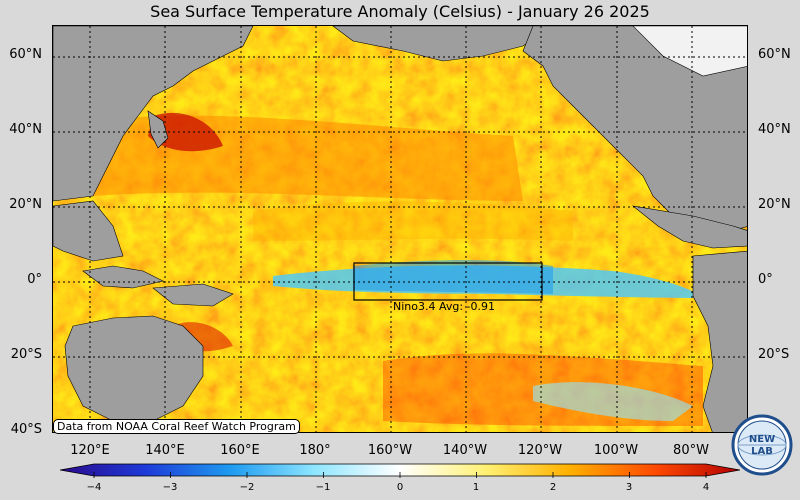  What do you see at coordinates (553, 487) in the screenshot?
I see `colorbar-tick-label: 2` at bounding box center [553, 487].